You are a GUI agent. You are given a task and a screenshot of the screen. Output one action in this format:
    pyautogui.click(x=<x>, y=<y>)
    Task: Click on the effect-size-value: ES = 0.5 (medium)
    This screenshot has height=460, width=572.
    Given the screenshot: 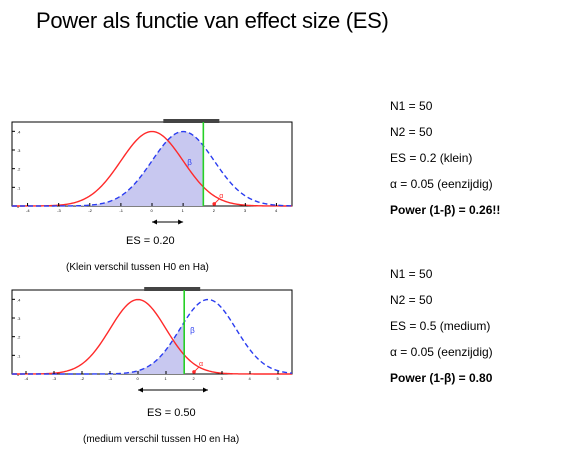 What is the action you would take?
    pyautogui.click(x=440, y=326)
    